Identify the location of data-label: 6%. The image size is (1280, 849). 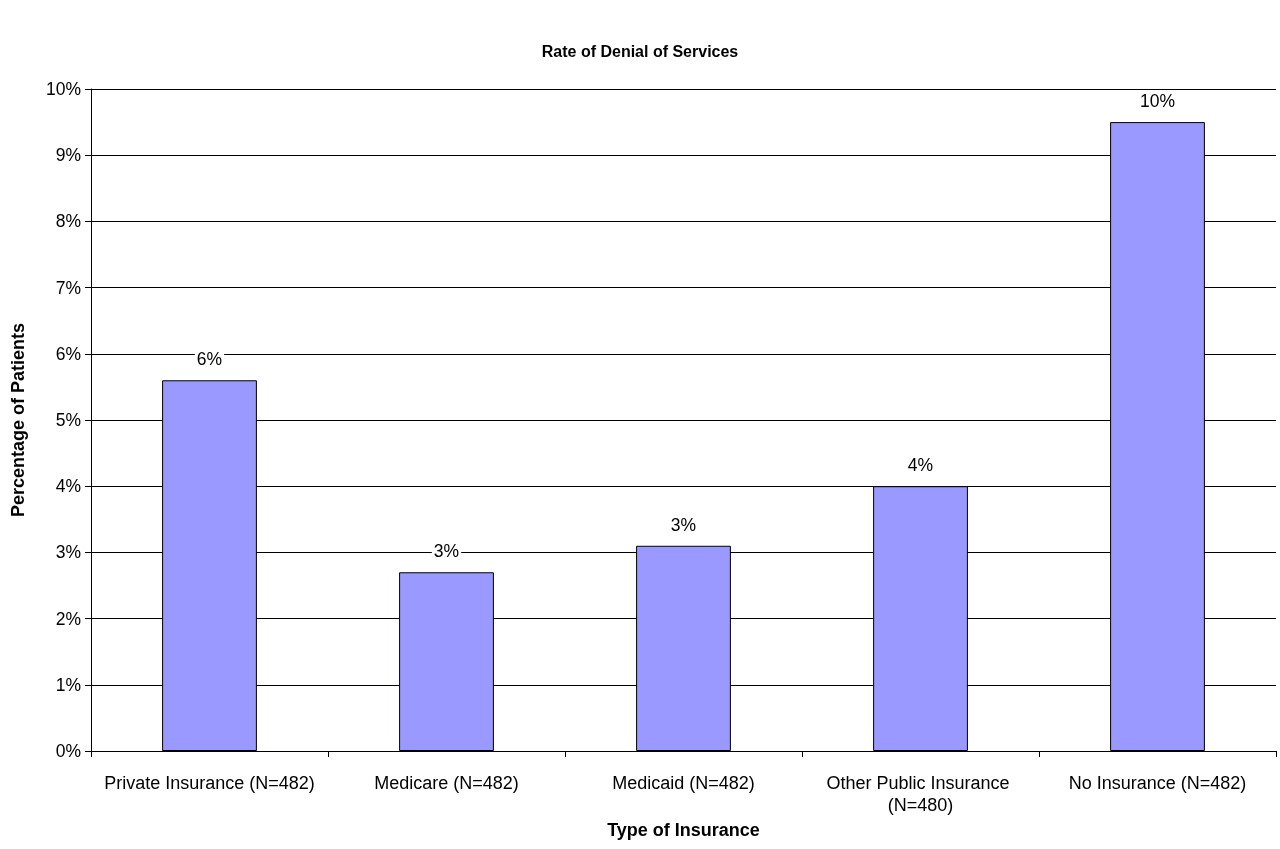
(209, 359).